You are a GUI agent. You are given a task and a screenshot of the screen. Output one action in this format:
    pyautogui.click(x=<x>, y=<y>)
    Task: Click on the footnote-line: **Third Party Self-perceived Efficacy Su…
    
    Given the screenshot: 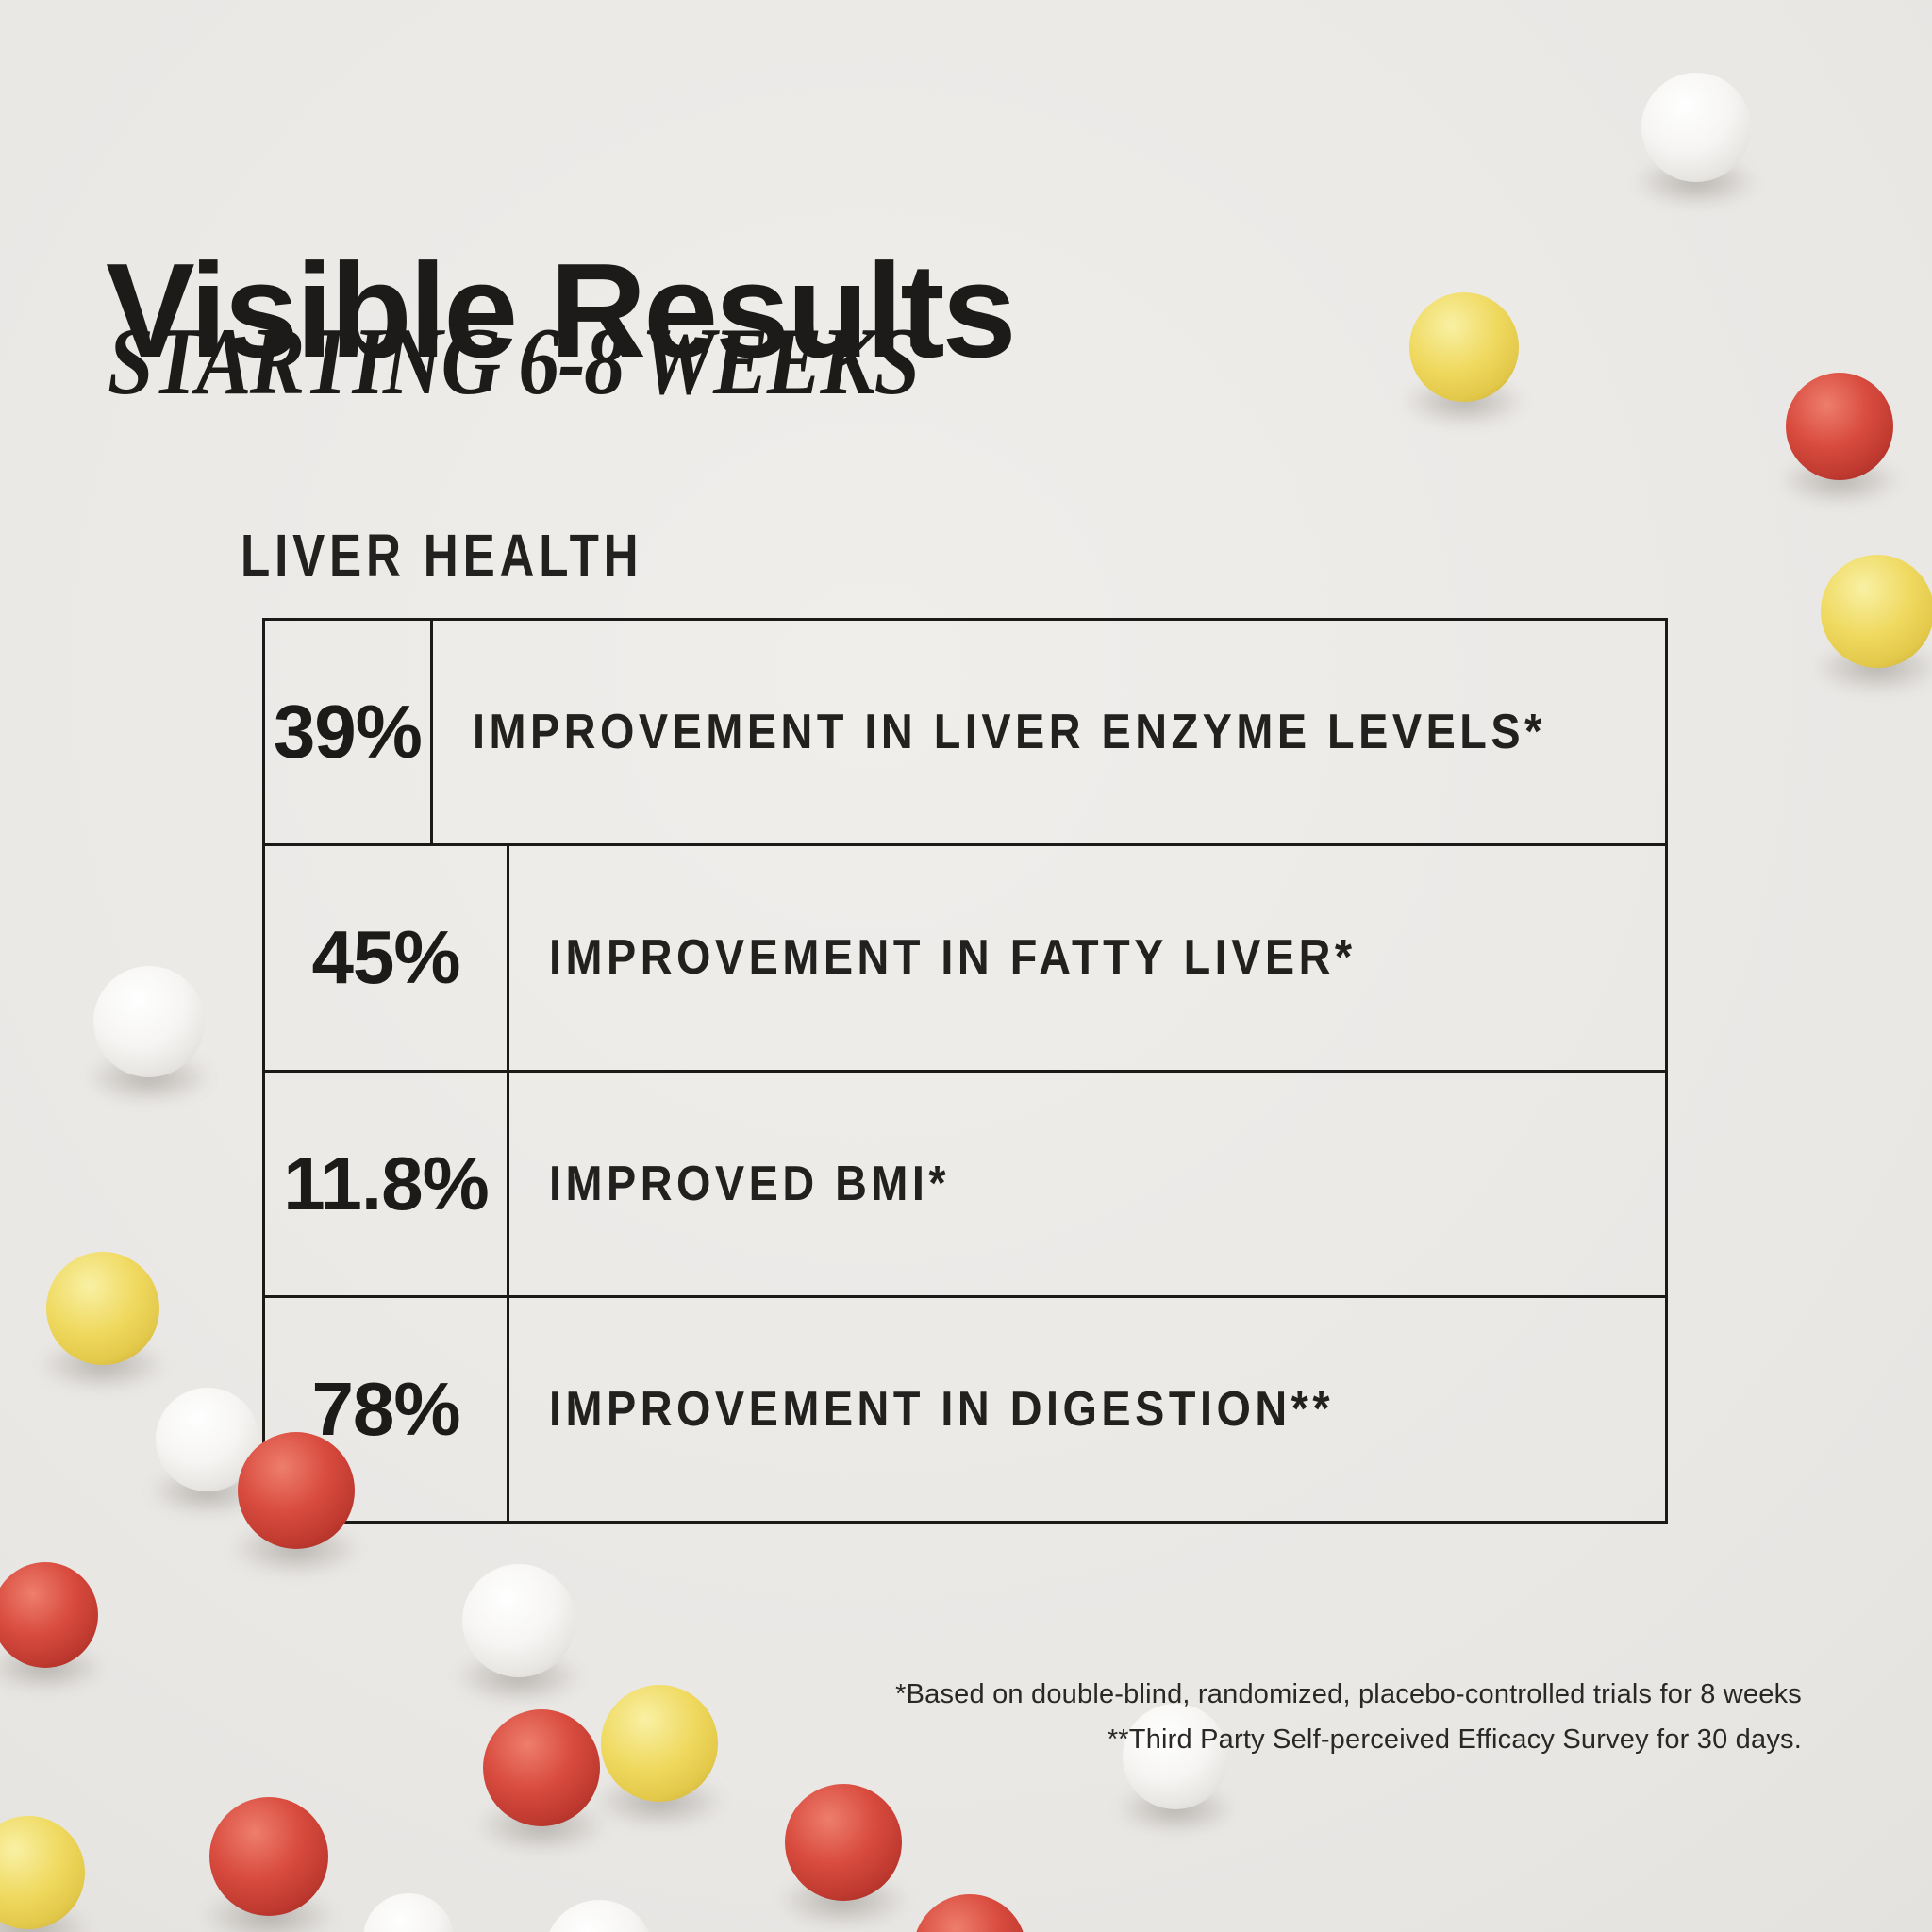 What is the action you would take?
    pyautogui.click(x=1454, y=1740)
    